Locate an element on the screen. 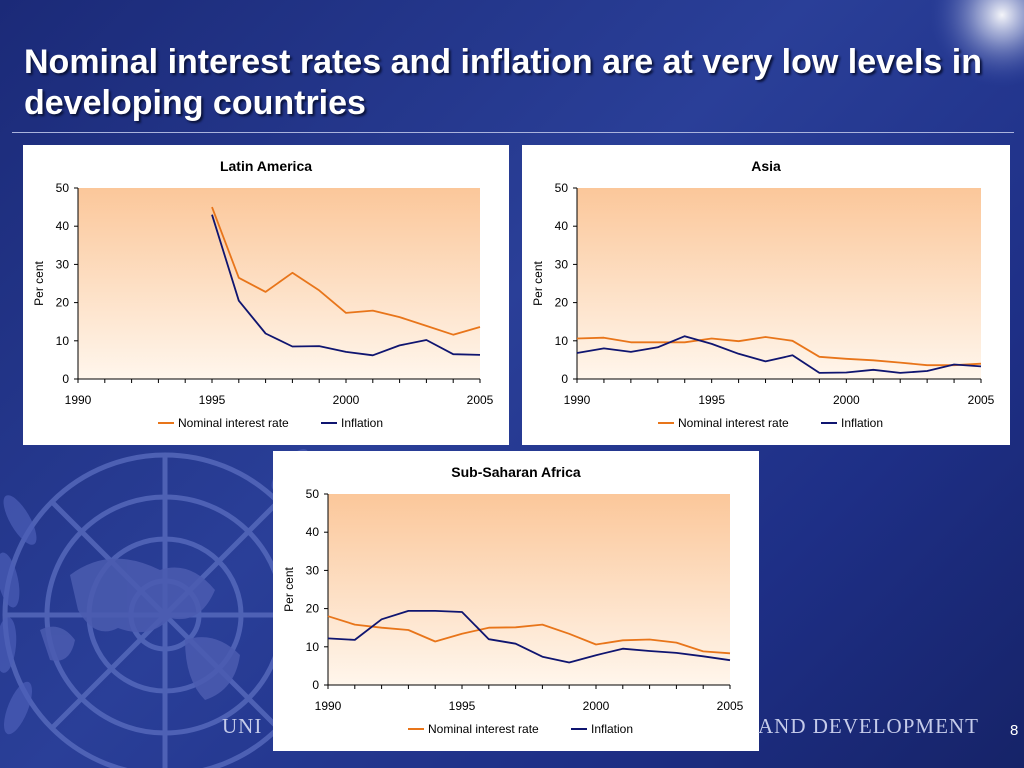 The image size is (1024, 768). footer-text-left: UNI is located at coordinates (242, 726).